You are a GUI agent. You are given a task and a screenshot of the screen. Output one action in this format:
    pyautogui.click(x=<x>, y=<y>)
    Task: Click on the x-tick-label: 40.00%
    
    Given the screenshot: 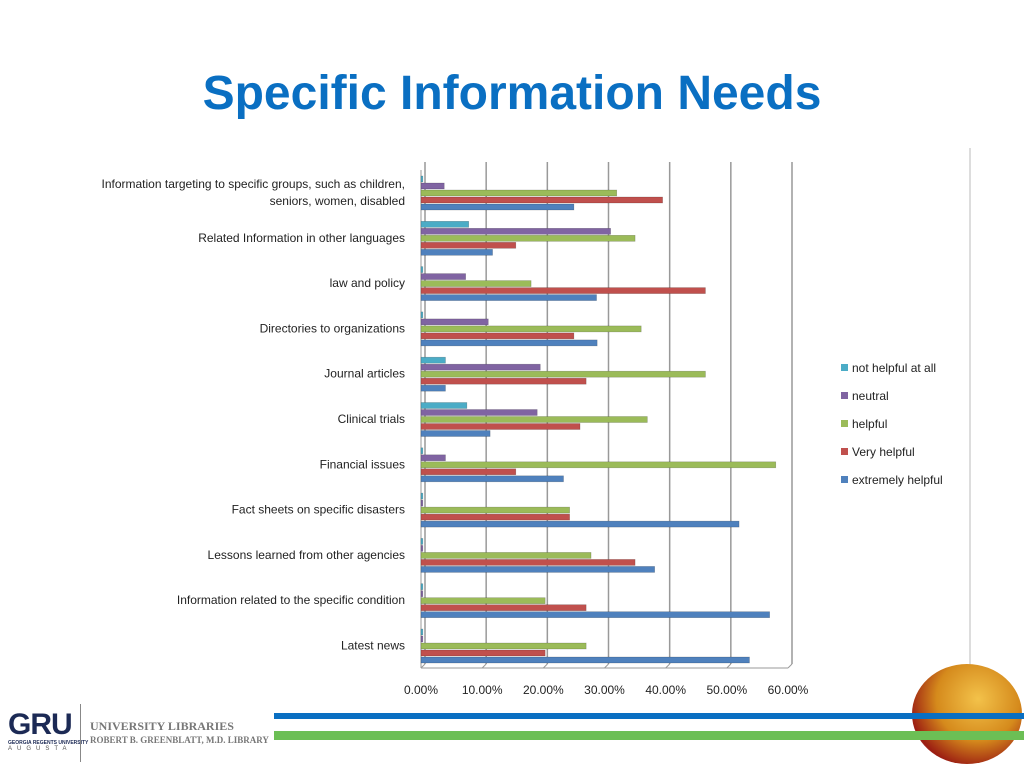 What is the action you would take?
    pyautogui.click(x=665, y=690)
    